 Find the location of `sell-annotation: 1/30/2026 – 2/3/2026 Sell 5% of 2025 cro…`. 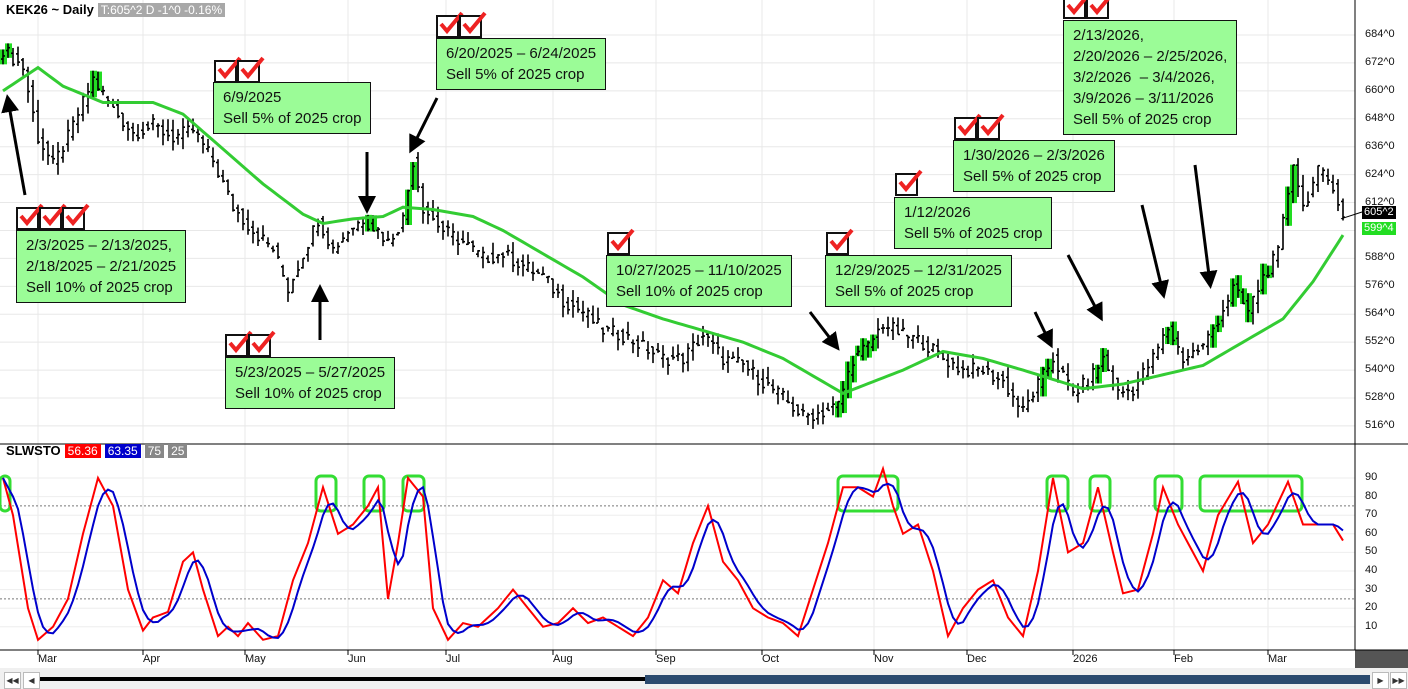

sell-annotation: 1/30/2026 – 2/3/2026 Sell 5% of 2025 cro… is located at coordinates (1034, 166).